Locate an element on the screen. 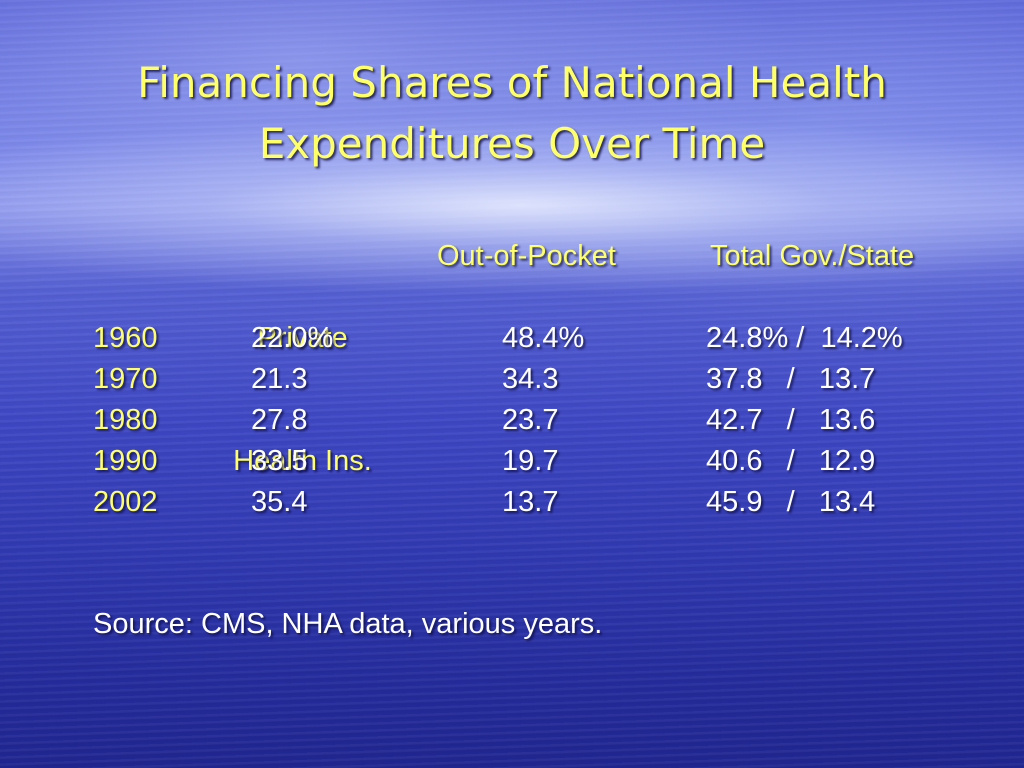 Image resolution: width=1024 pixels, height=768 pixels. header-private-health-ins: Private Health Ins. is located at coordinates (302, 400).